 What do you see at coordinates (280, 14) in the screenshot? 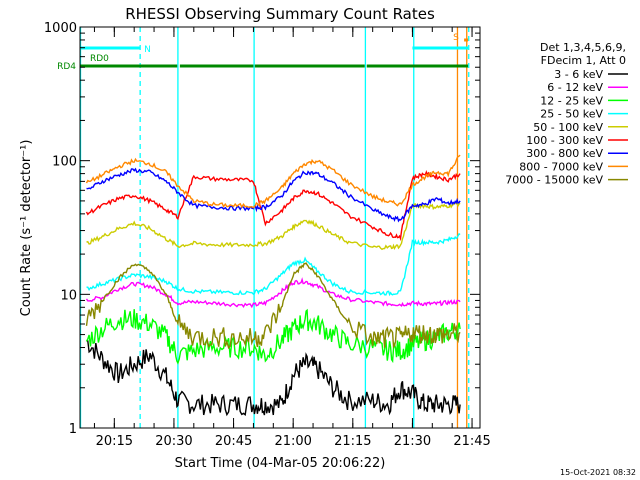
I see `chart-title: RHESSI Observing Summary Count Rates` at bounding box center [280, 14].